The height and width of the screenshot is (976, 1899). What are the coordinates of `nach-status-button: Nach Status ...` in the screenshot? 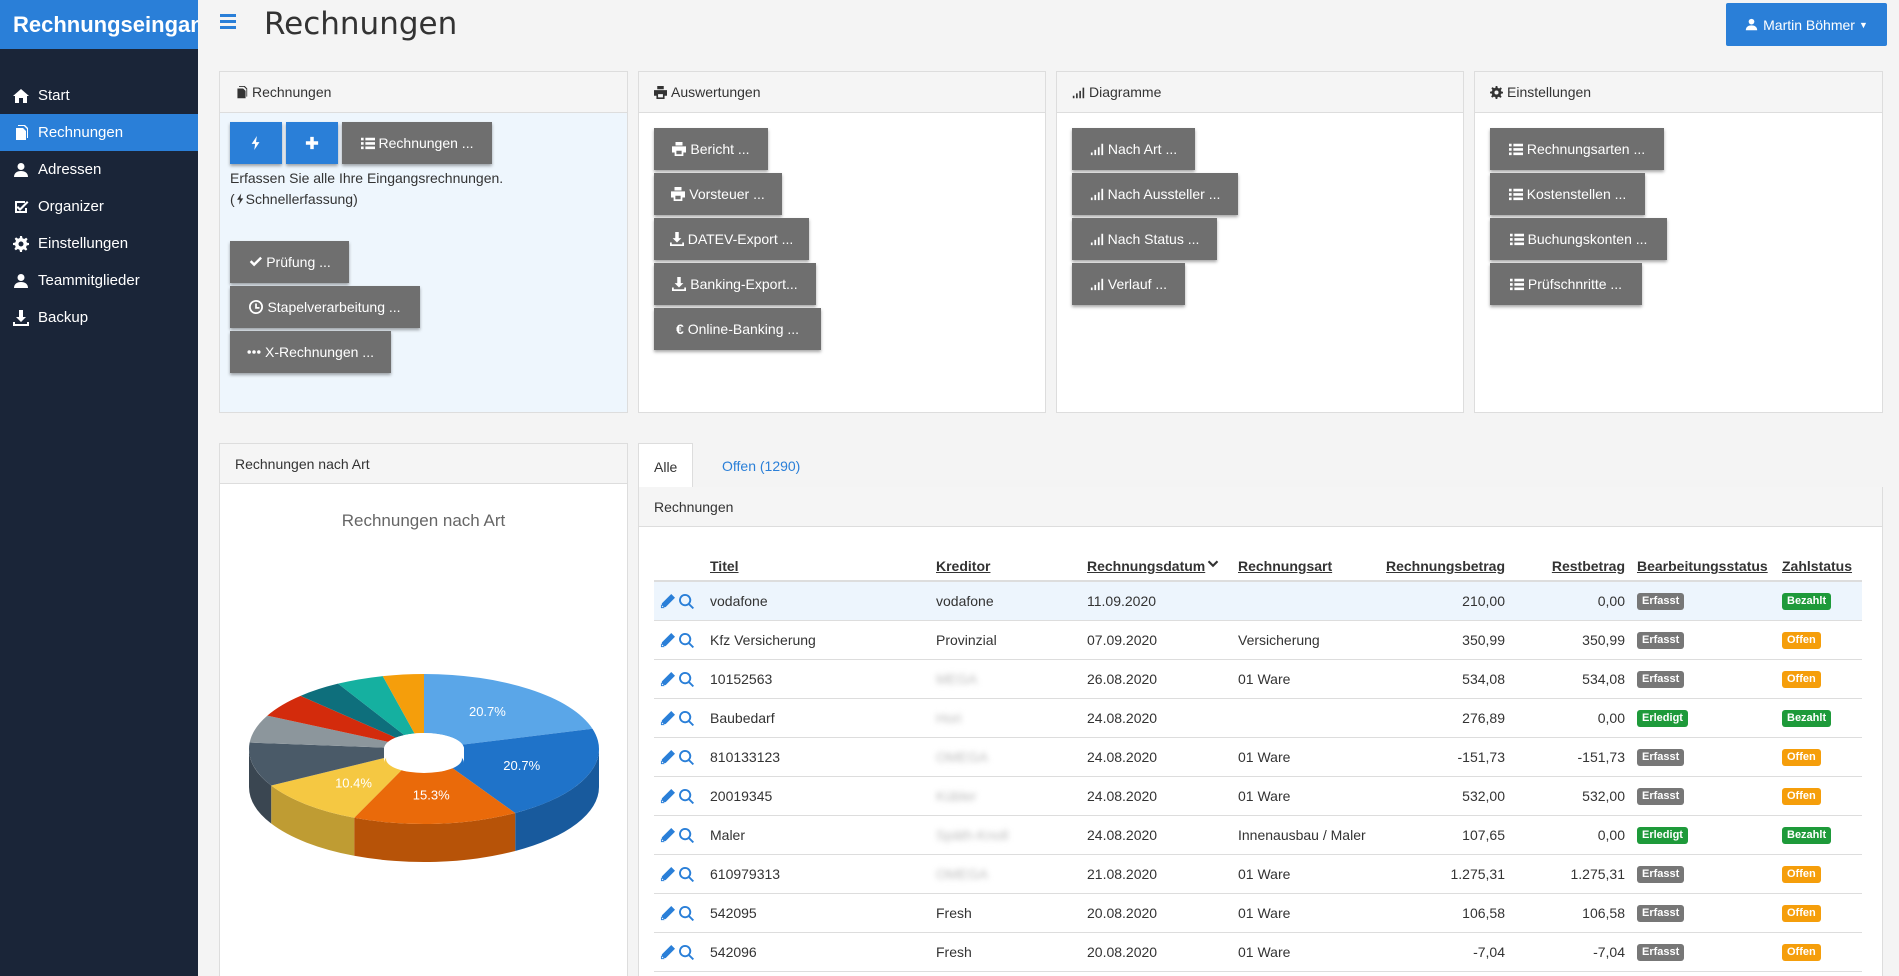 It's located at (1144, 239).